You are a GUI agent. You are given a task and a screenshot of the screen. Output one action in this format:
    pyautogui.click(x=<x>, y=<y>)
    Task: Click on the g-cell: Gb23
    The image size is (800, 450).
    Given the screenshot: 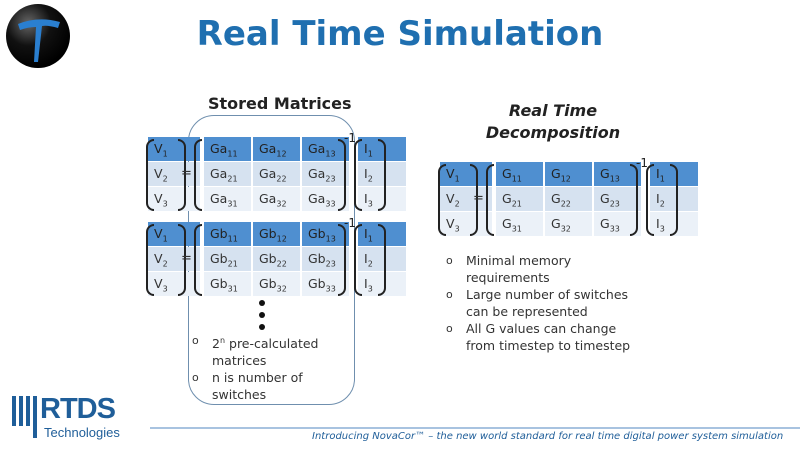 What is the action you would take?
    pyautogui.click(x=325, y=259)
    